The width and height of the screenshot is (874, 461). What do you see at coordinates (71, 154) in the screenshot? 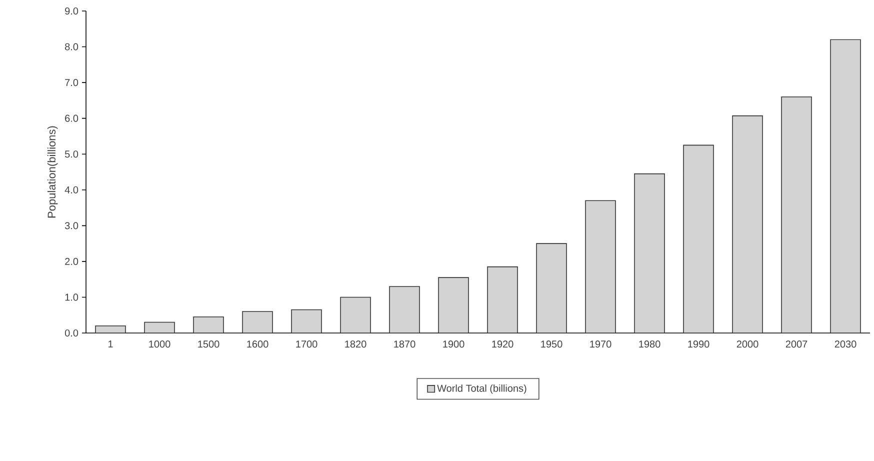
I see `y-tick-label: 5.0` at bounding box center [71, 154].